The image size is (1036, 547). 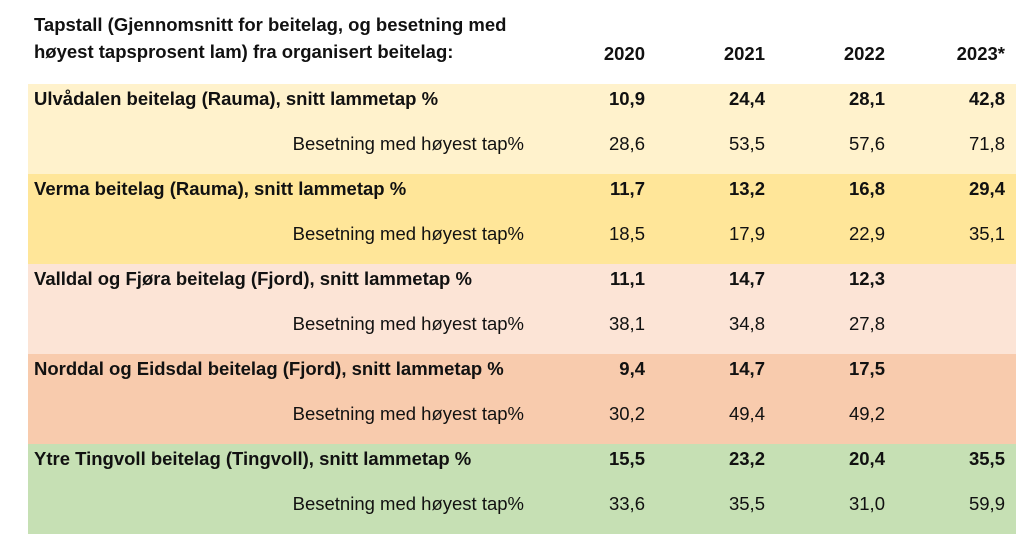 I want to click on year-header-2020: 2020, so click(x=624, y=53).